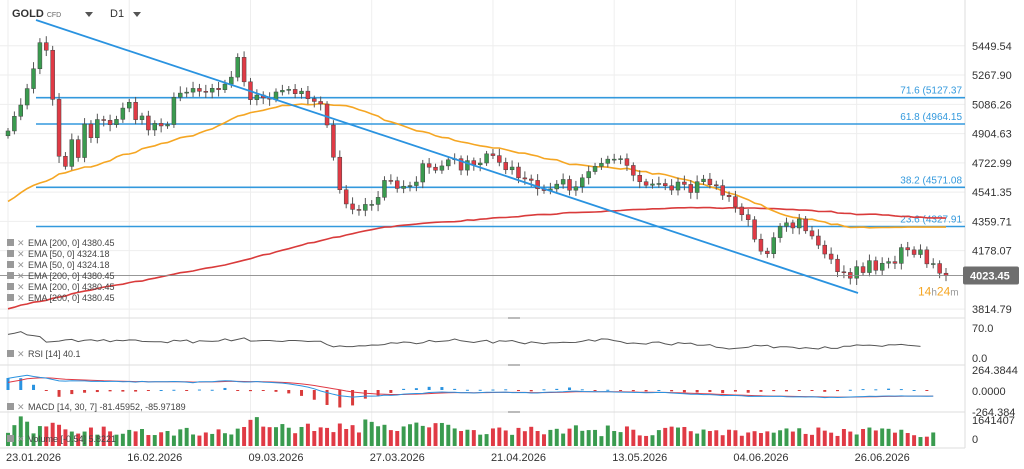  What do you see at coordinates (10, 286) in the screenshot?
I see `legend-toggle-icon` at bounding box center [10, 286].